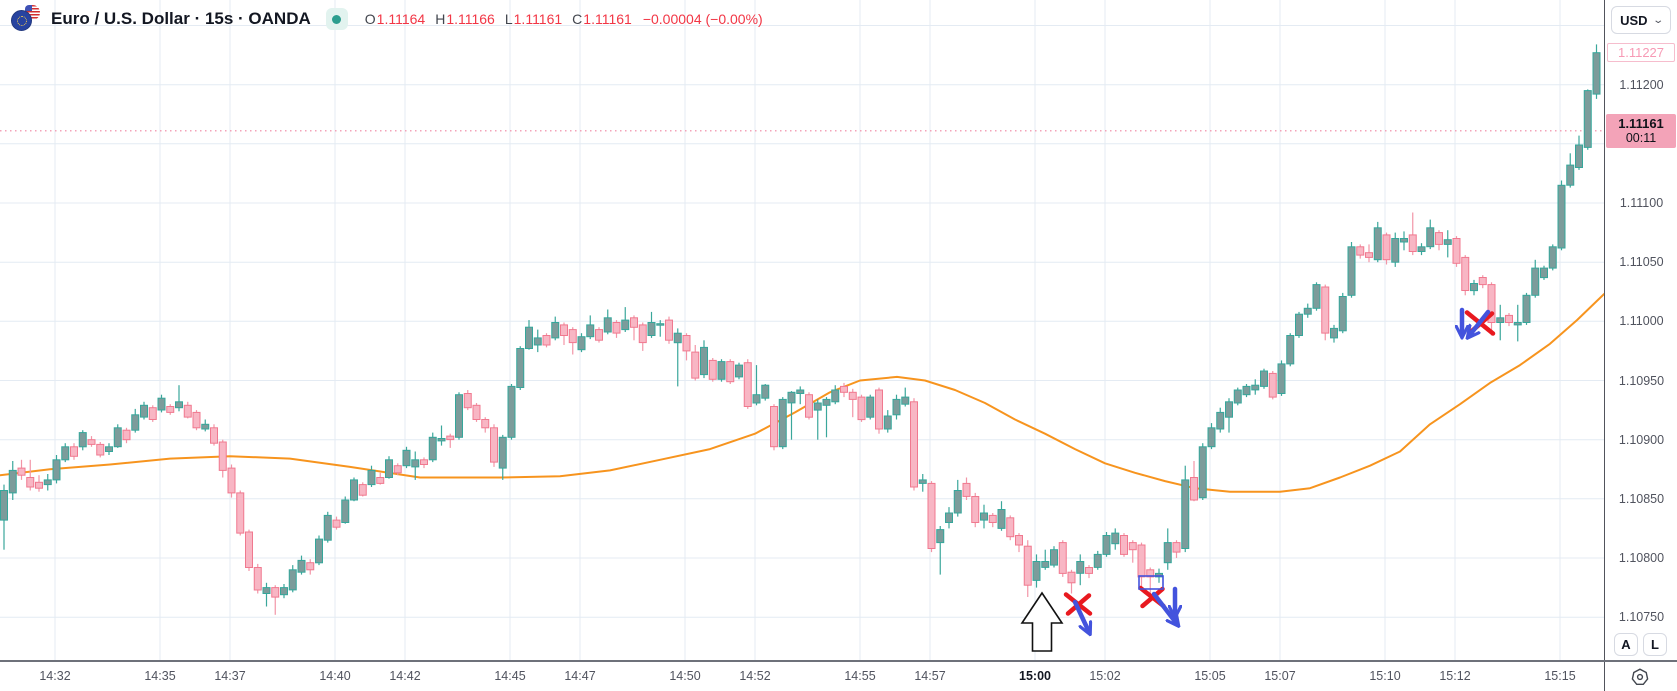  What do you see at coordinates (55, 676) in the screenshot?
I see `time-axis-label: 14:32` at bounding box center [55, 676].